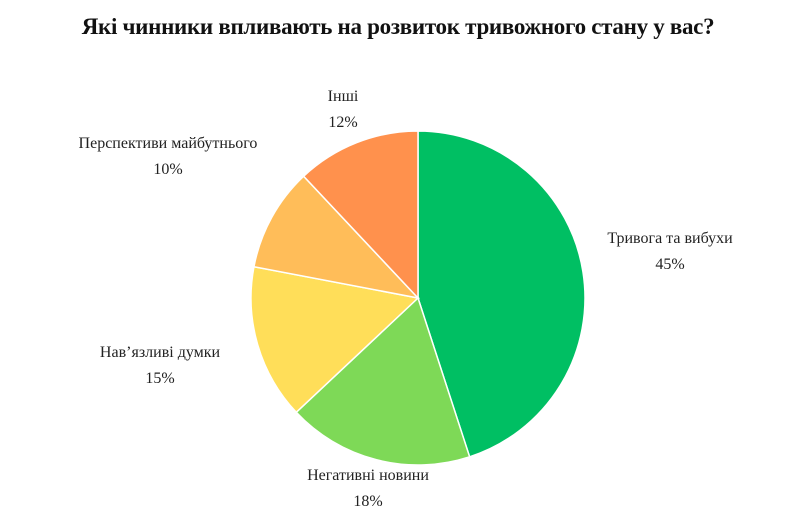 The image size is (796, 513). I want to click on slice-value-label: 10%, so click(167, 169).